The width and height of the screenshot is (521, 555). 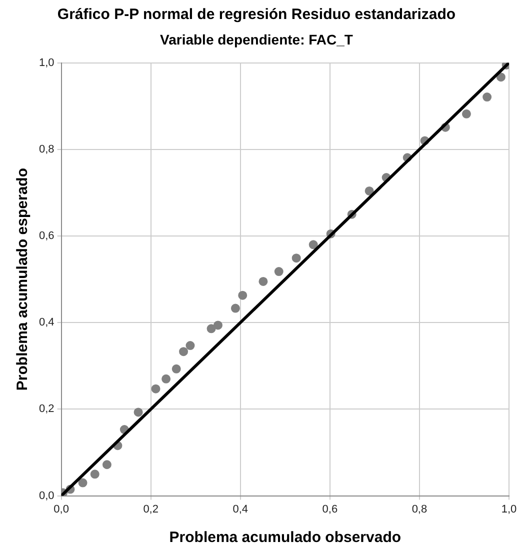 I want to click on x-tick-label: 0,6, so click(x=330, y=509).